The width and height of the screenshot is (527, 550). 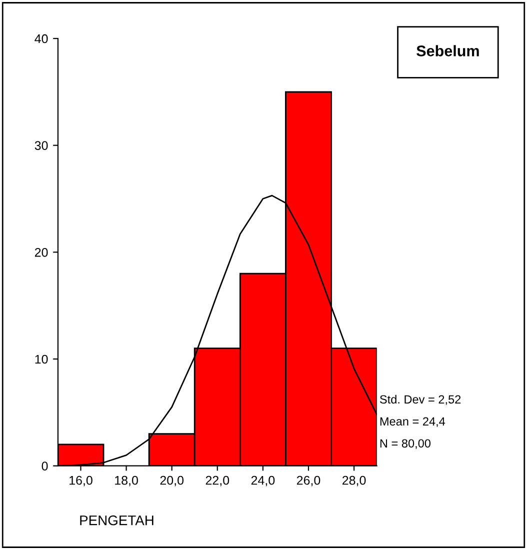 I want to click on y-tick-label: 40, so click(x=41, y=39).